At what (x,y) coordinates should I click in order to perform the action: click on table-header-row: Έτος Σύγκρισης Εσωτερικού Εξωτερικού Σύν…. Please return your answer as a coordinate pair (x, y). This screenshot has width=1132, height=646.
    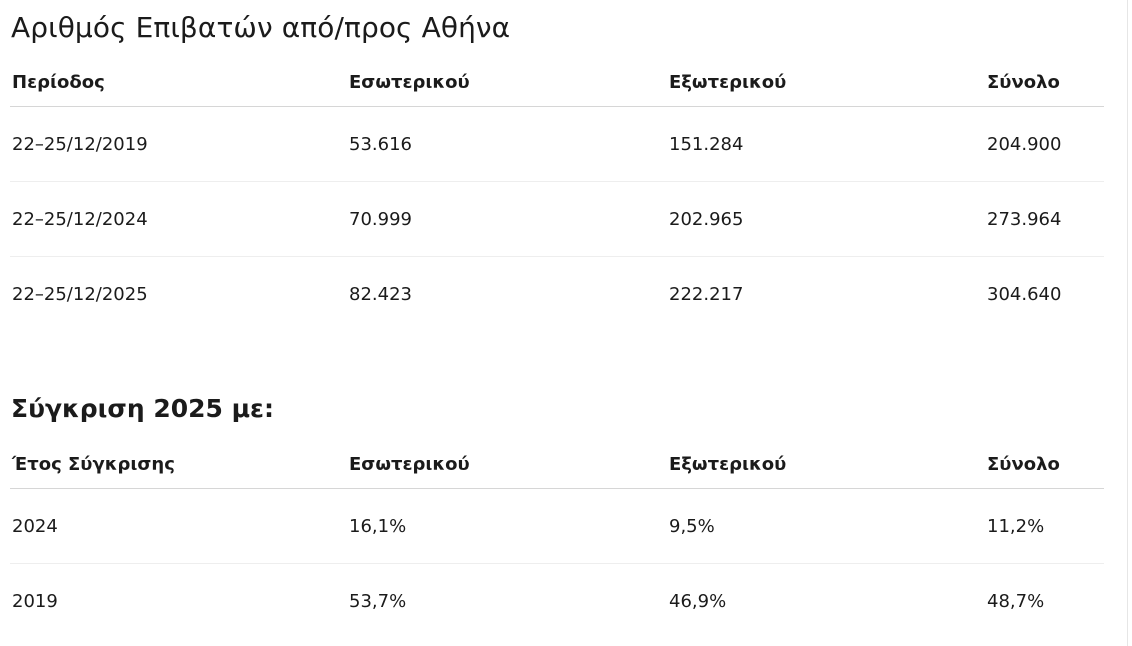
    Looking at the image, I should click on (557, 464).